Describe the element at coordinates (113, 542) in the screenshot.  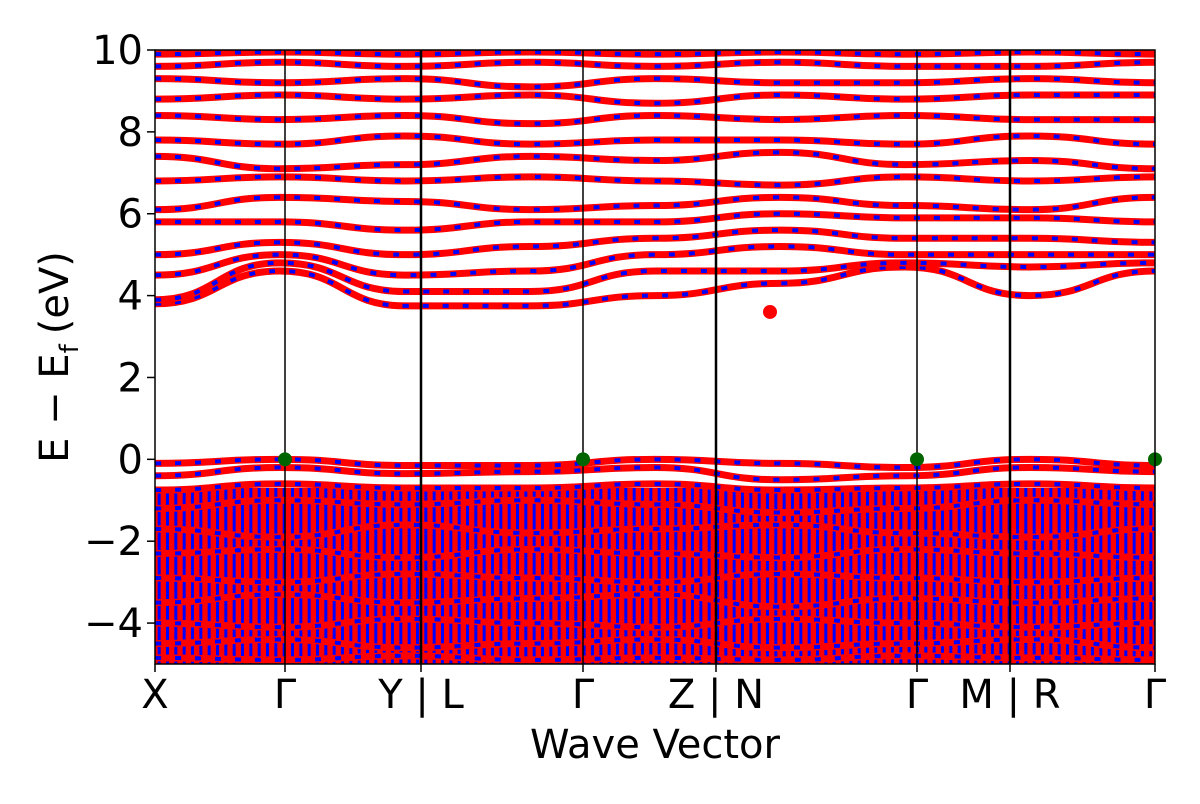
I see `y-tick-label: −2` at that location.